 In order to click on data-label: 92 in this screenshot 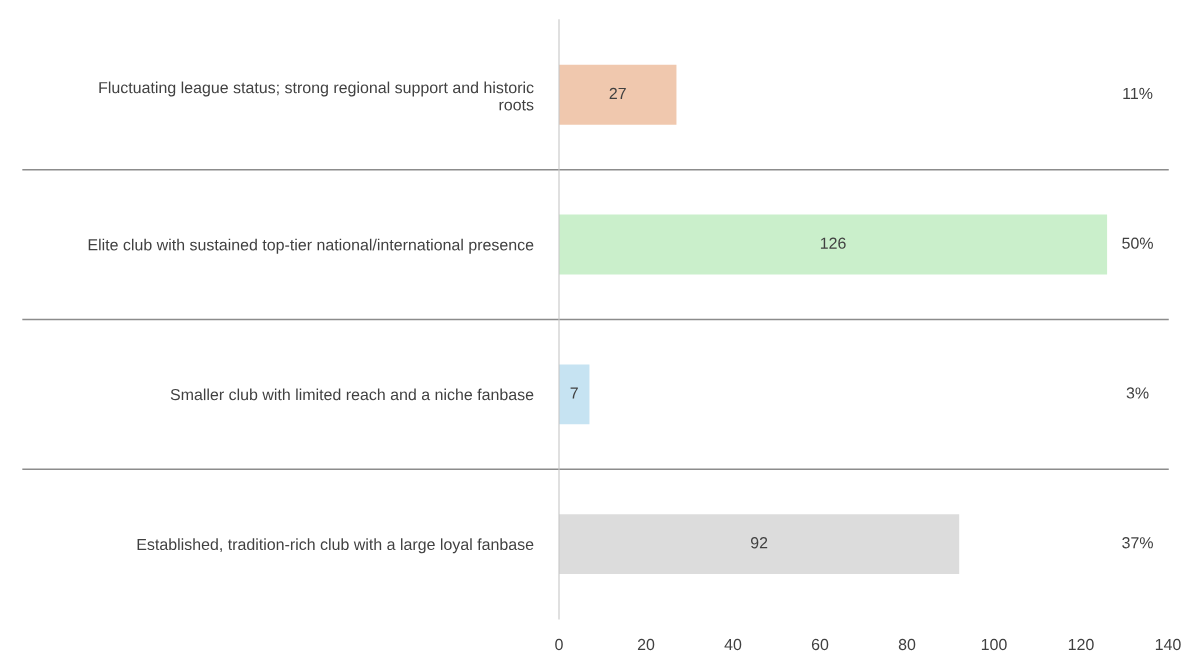, I will do `click(759, 543)`.